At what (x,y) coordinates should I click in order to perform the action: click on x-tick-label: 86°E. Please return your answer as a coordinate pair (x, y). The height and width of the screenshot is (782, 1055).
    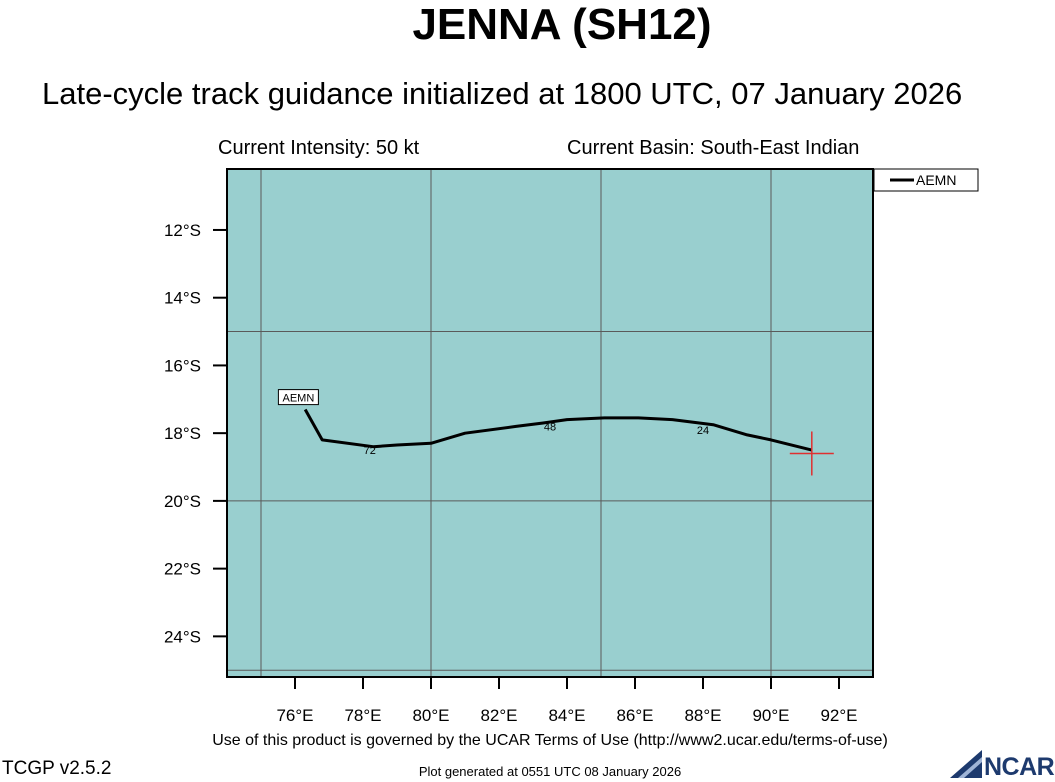
    Looking at the image, I should click on (634, 715).